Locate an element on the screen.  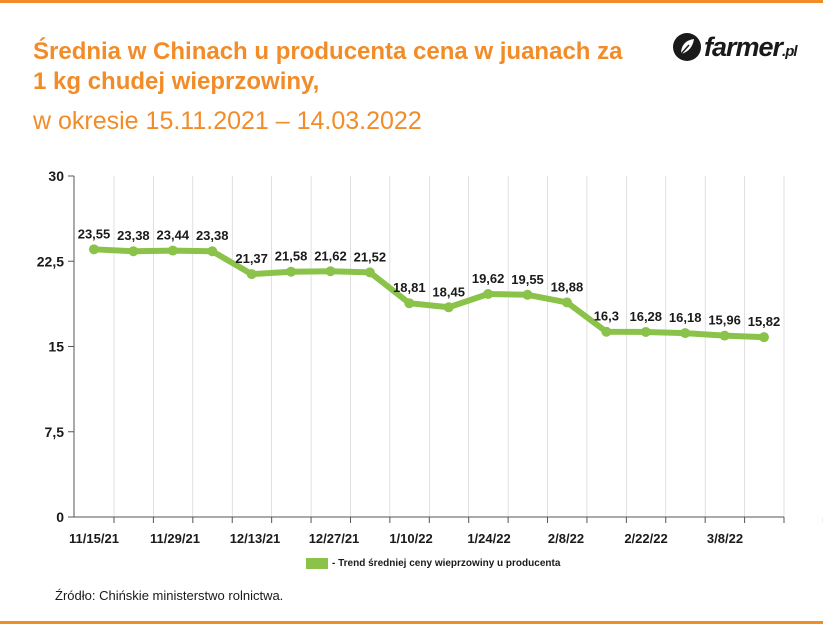
logo-suffix: .pl is located at coordinates (789, 51).